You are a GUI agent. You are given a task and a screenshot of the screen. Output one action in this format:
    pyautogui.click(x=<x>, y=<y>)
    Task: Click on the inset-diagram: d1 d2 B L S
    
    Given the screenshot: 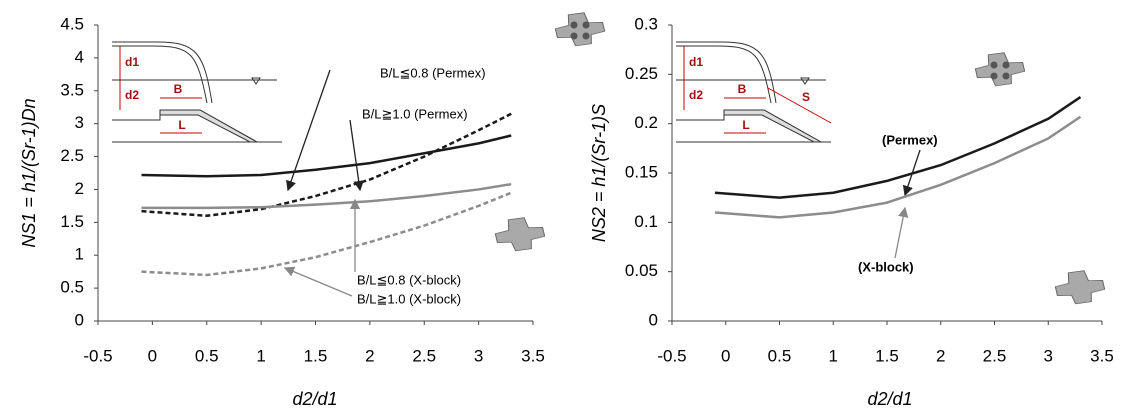 What is the action you would take?
    pyautogui.click(x=754, y=92)
    